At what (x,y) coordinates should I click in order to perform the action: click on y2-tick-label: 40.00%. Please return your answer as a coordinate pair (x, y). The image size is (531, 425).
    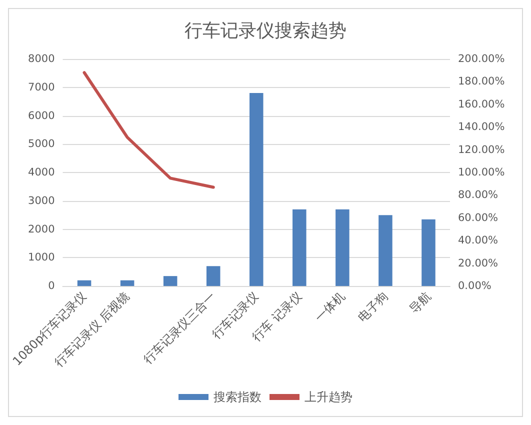
    Looking at the image, I should click on (478, 240).